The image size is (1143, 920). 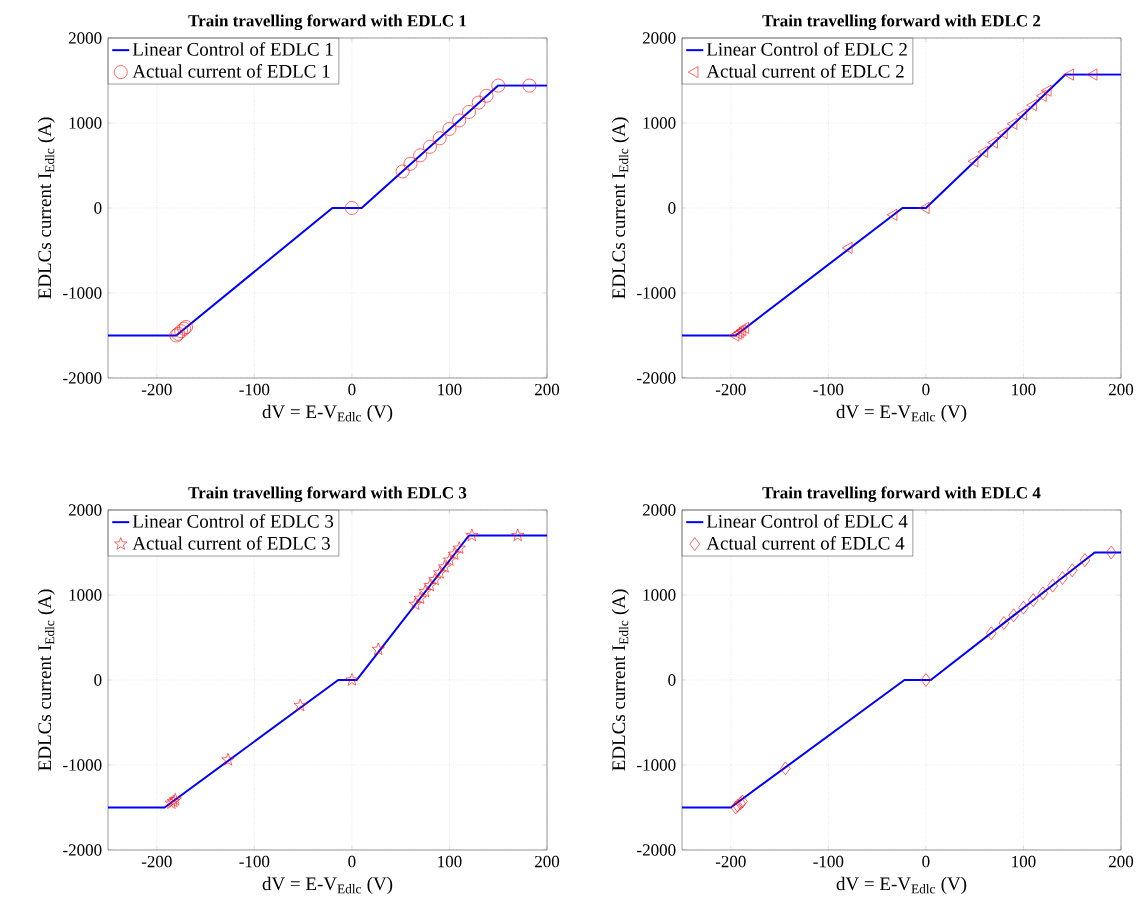 I want to click on chart-title: Train travelling forward with EDLC 3, so click(x=327, y=494).